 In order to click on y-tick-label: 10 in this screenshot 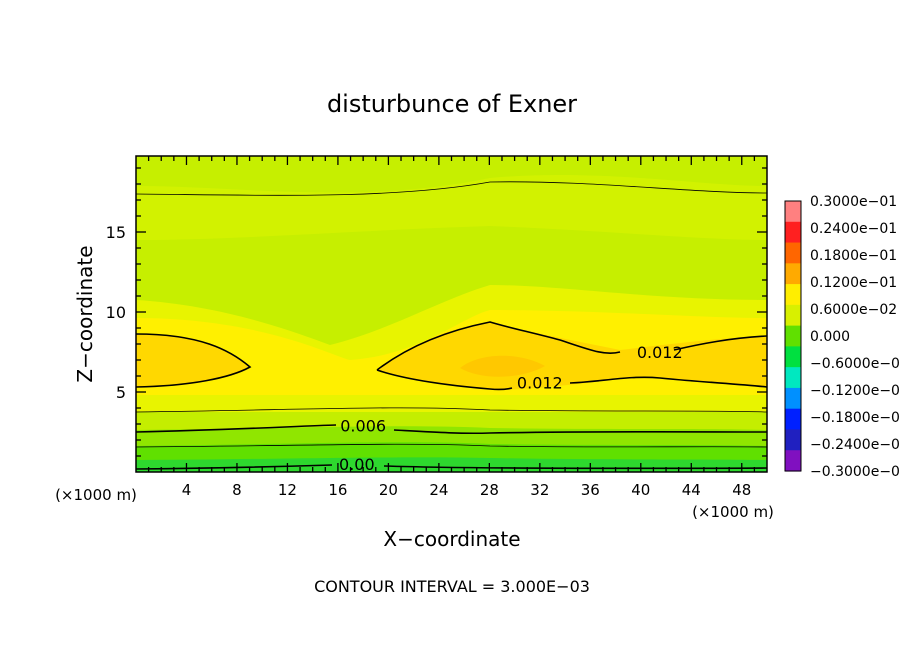, I will do `click(116, 312)`.